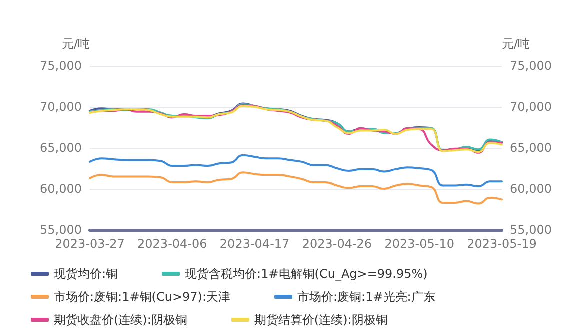 This screenshot has height=336, width=586. What do you see at coordinates (90, 244) in the screenshot?
I see `x-tick-label: 2023-03-27` at bounding box center [90, 244].